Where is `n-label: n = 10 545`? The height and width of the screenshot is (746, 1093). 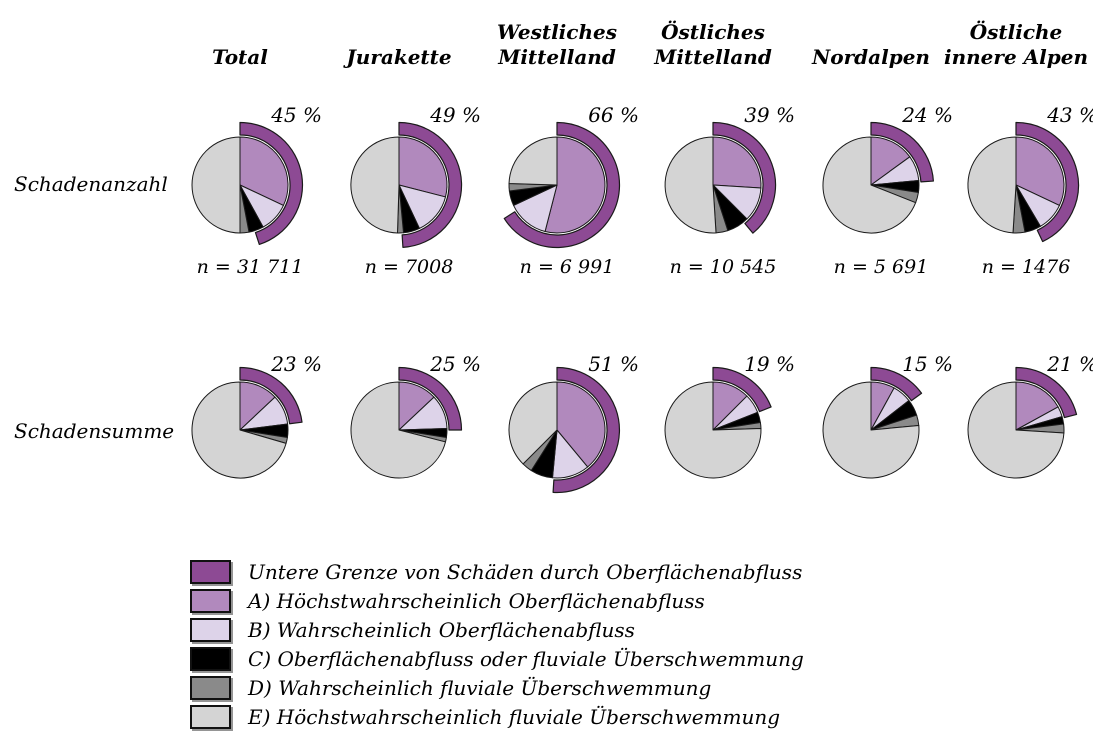 n-label: n = 10 545 is located at coordinates (723, 267).